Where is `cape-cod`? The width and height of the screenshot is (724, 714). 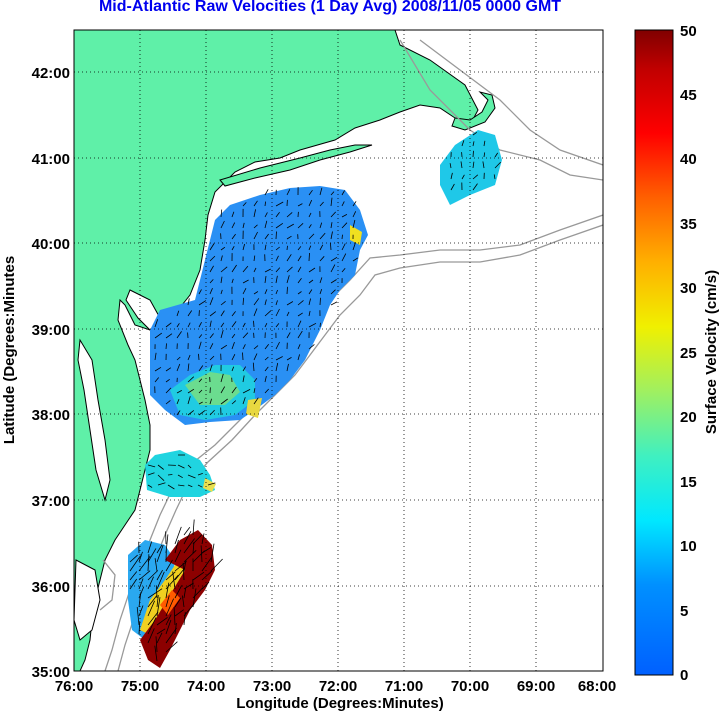 cape-cod is located at coordinates (473, 111).